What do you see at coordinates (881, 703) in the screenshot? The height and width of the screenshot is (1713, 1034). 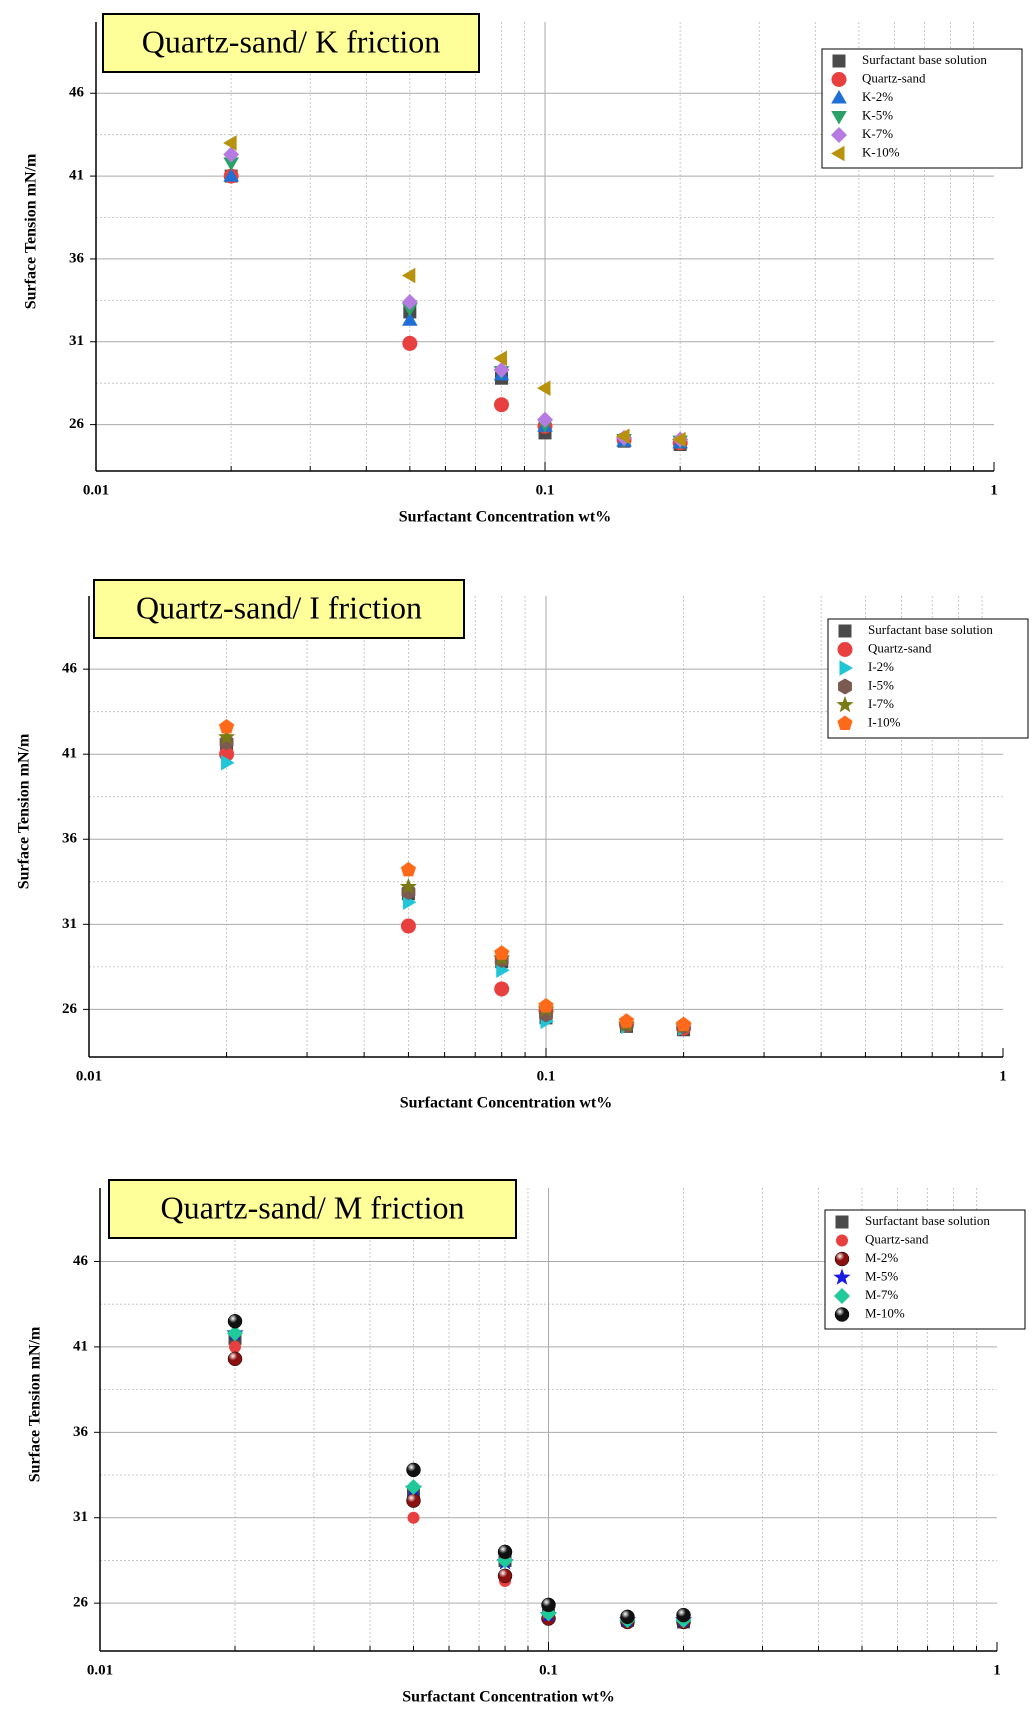 I see `legend-label: I-7%` at bounding box center [881, 703].